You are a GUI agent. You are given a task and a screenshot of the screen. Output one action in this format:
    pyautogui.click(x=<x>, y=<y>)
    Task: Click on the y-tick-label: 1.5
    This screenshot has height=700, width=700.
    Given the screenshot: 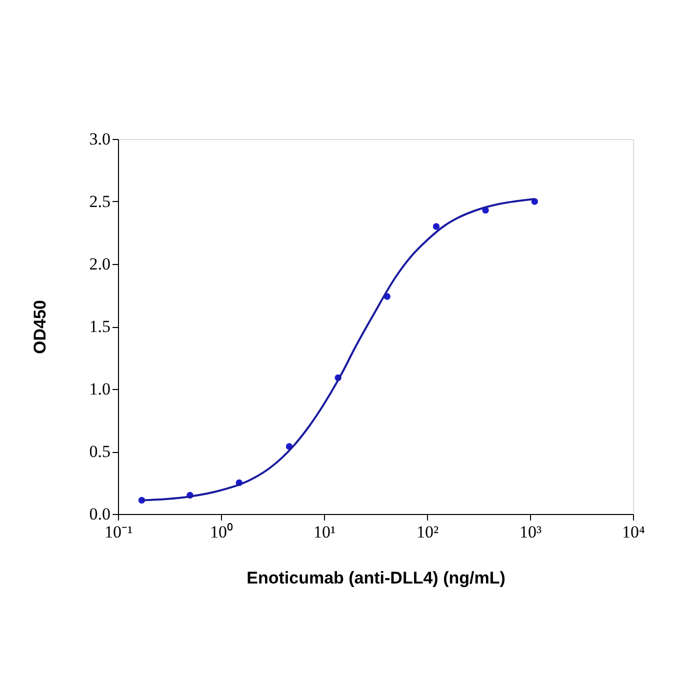 What is the action you would take?
    pyautogui.click(x=99, y=326)
    